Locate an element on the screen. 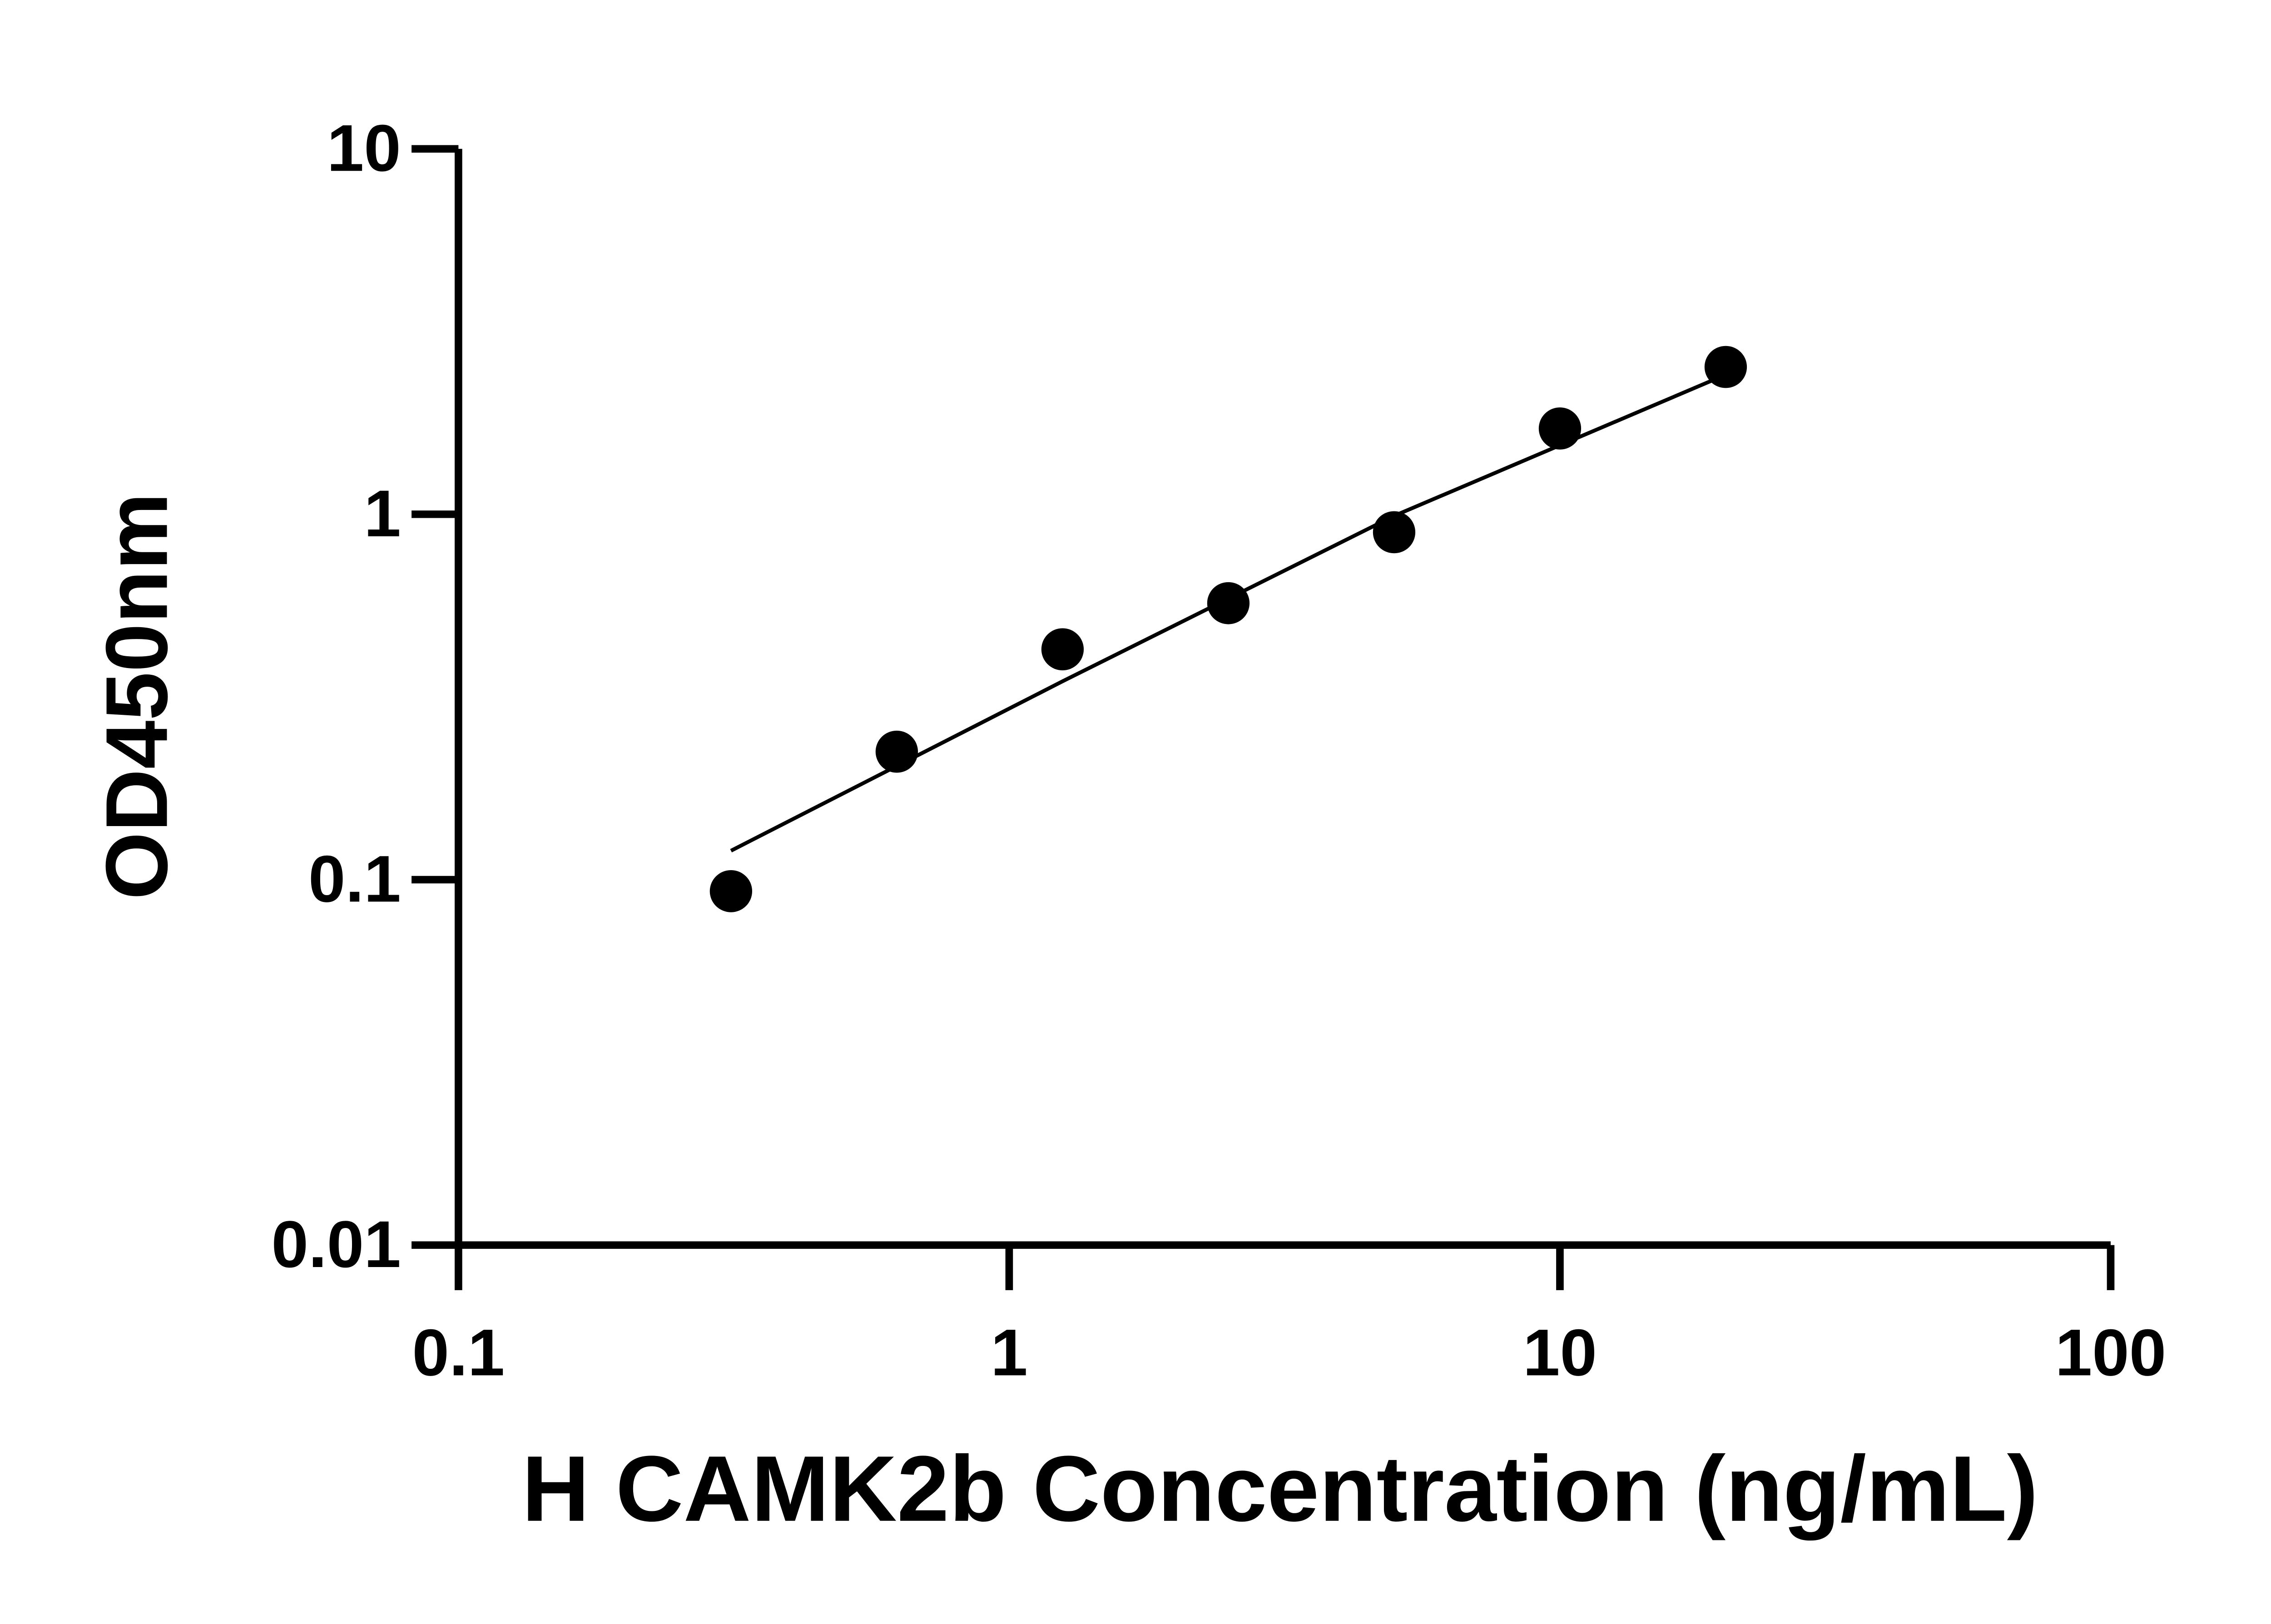 This screenshot has width=2271, height=1624. y-tick-label: 1 is located at coordinates (382, 513).